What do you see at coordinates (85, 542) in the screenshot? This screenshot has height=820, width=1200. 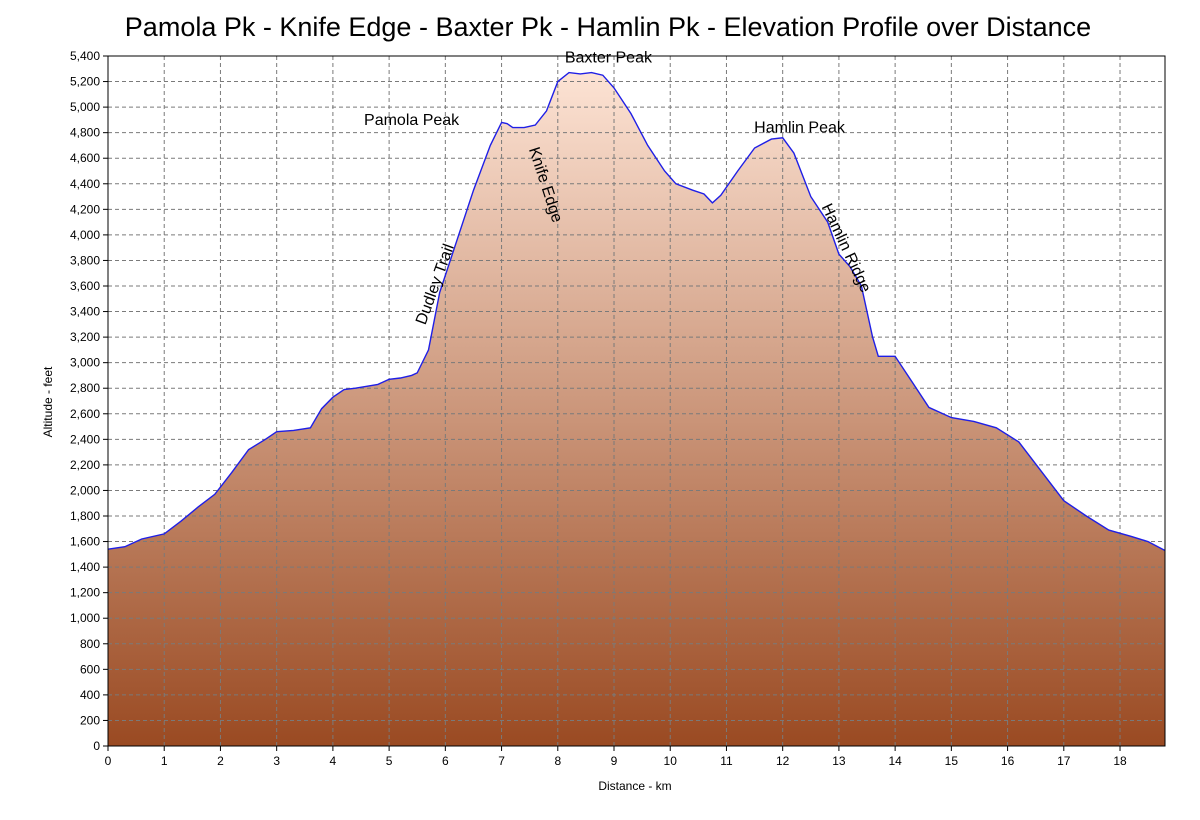 I see `y-tick-label: 1,600` at bounding box center [85, 542].